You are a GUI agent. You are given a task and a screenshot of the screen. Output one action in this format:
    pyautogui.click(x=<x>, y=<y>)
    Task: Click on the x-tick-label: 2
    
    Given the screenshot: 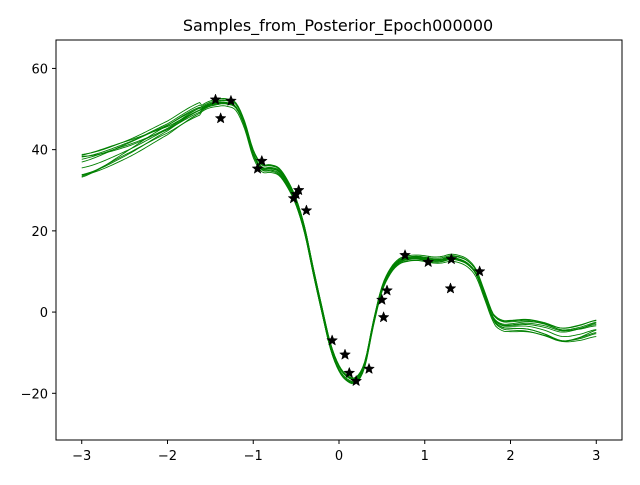 What is the action you would take?
    pyautogui.click(x=510, y=456)
    